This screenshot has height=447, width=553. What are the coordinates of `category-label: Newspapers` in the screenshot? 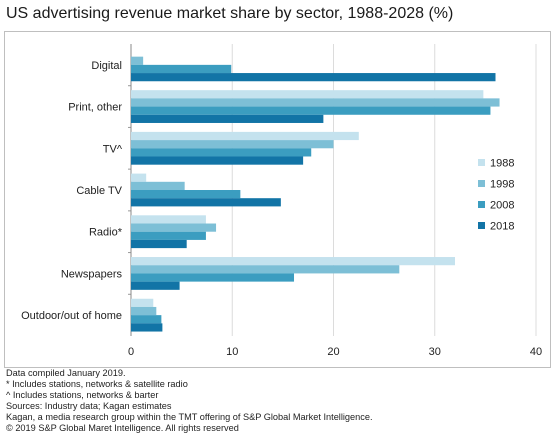 It's located at (92, 274).